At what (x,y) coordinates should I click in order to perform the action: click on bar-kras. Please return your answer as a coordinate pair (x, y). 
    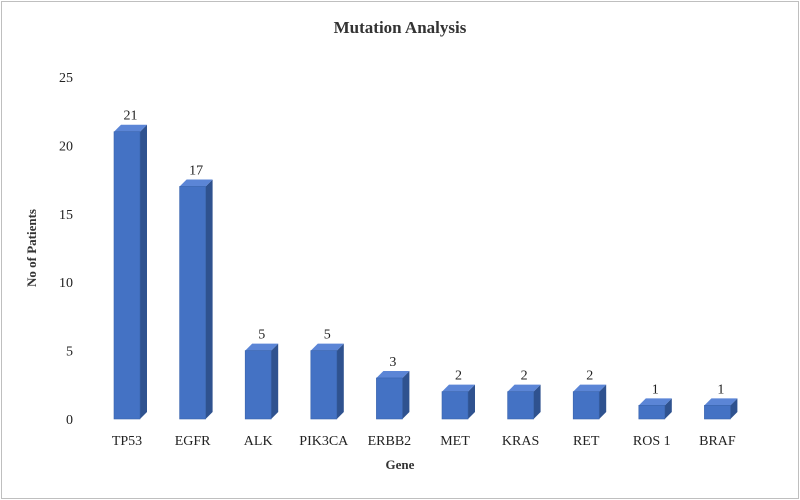
    Looking at the image, I should click on (524, 402).